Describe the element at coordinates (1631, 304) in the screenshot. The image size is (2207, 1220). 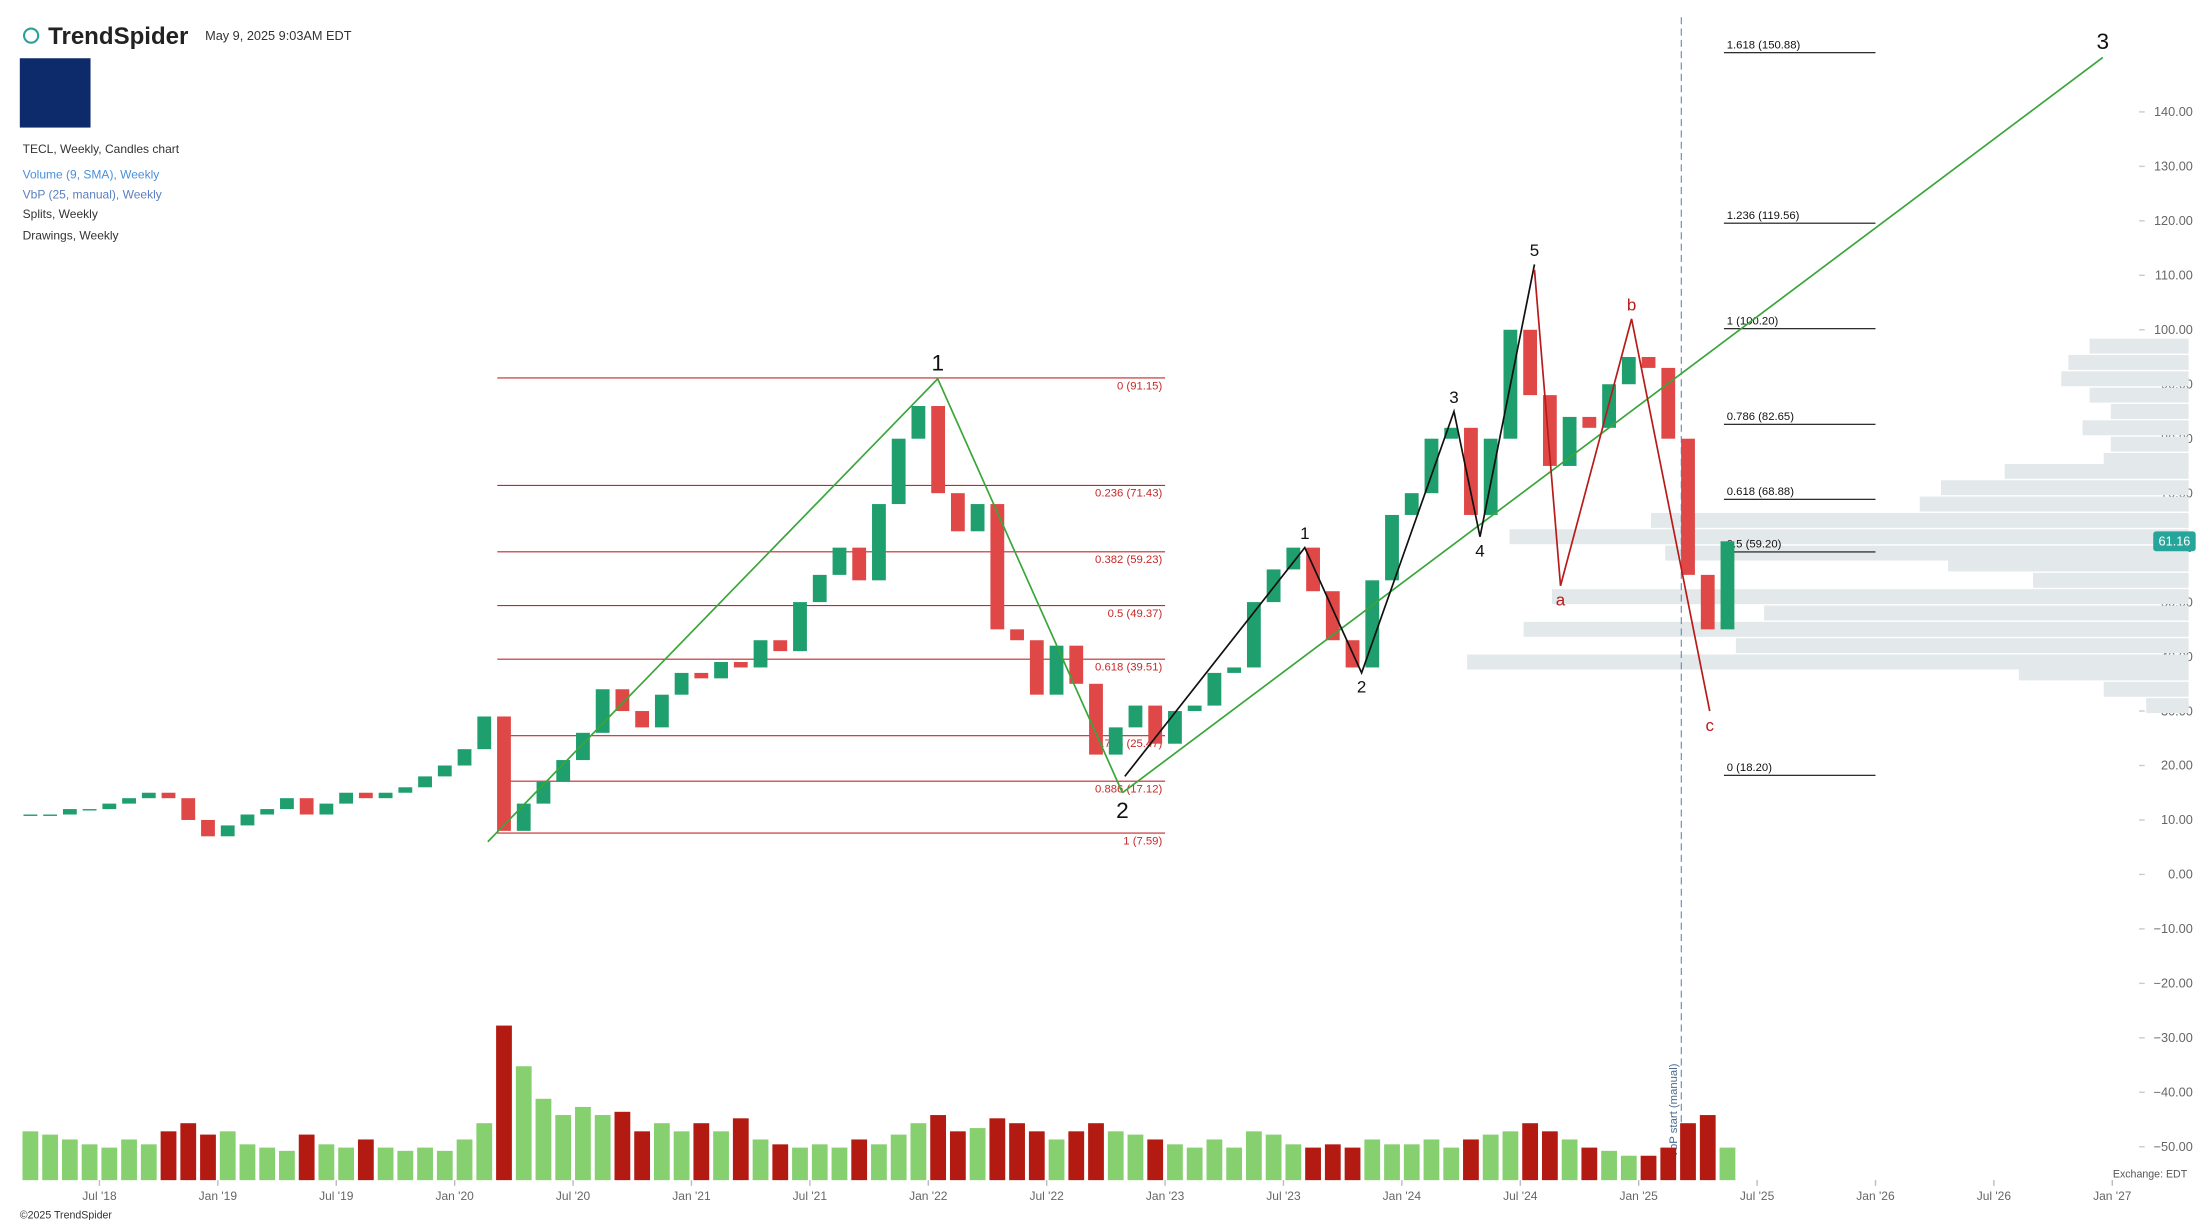
I see `wave-label: b` at that location.